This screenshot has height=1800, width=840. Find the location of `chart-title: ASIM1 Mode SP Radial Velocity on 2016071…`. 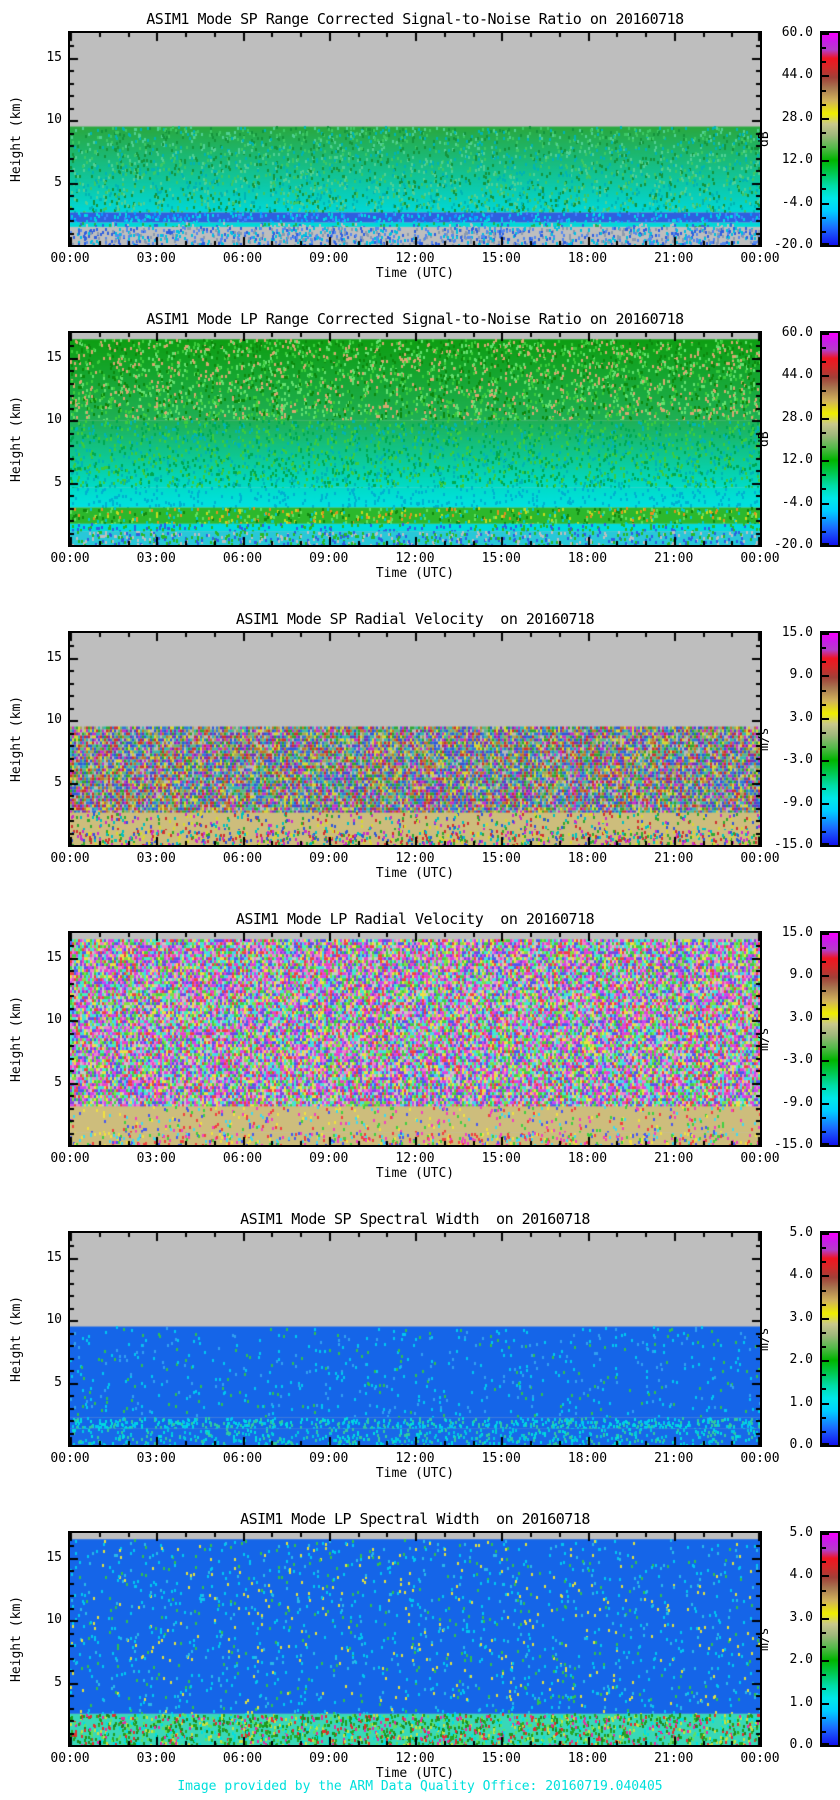

chart-title: ASIM1 Mode SP Radial Velocity on 2016071… is located at coordinates (415, 619).